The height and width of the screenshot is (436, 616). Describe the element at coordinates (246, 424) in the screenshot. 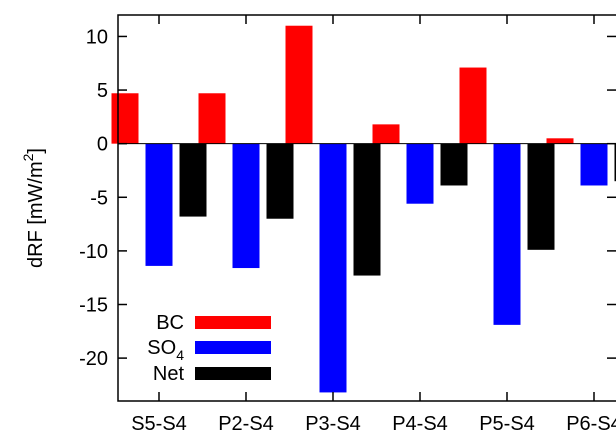

I see `x-tick-label: P2-S4` at that location.